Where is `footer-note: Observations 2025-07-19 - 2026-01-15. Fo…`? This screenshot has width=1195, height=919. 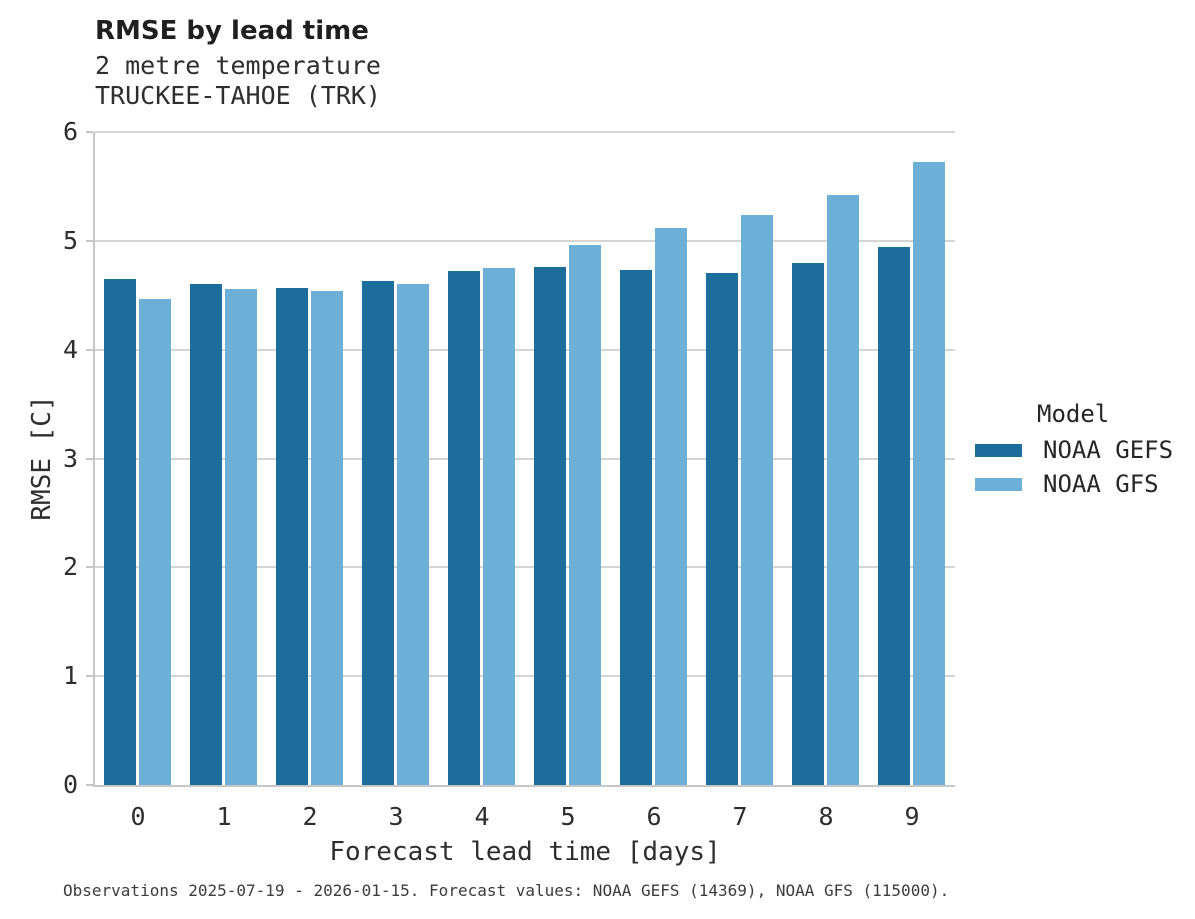 footer-note: Observations 2025-07-19 - 2026-01-15. Fo… is located at coordinates (506, 890).